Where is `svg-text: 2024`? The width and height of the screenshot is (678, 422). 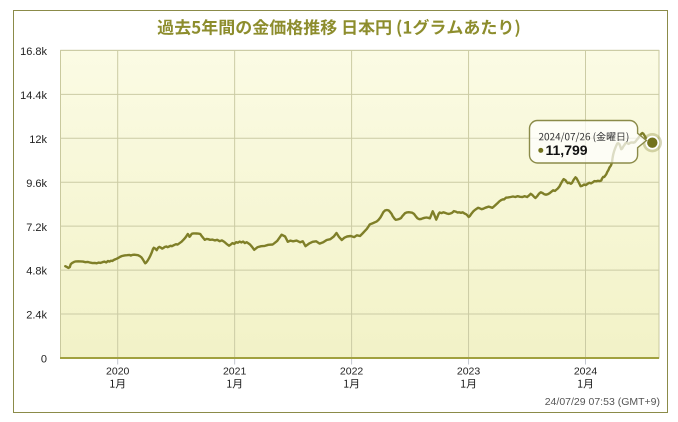
svg-text: 2024 is located at coordinates (586, 372).